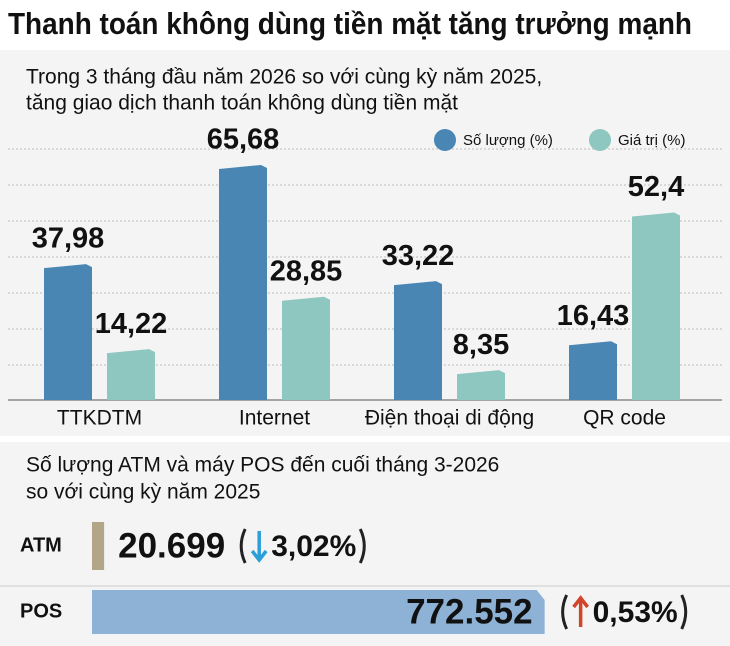 This screenshot has height=646, width=730. I want to click on value-label: 37,98, so click(68, 239).